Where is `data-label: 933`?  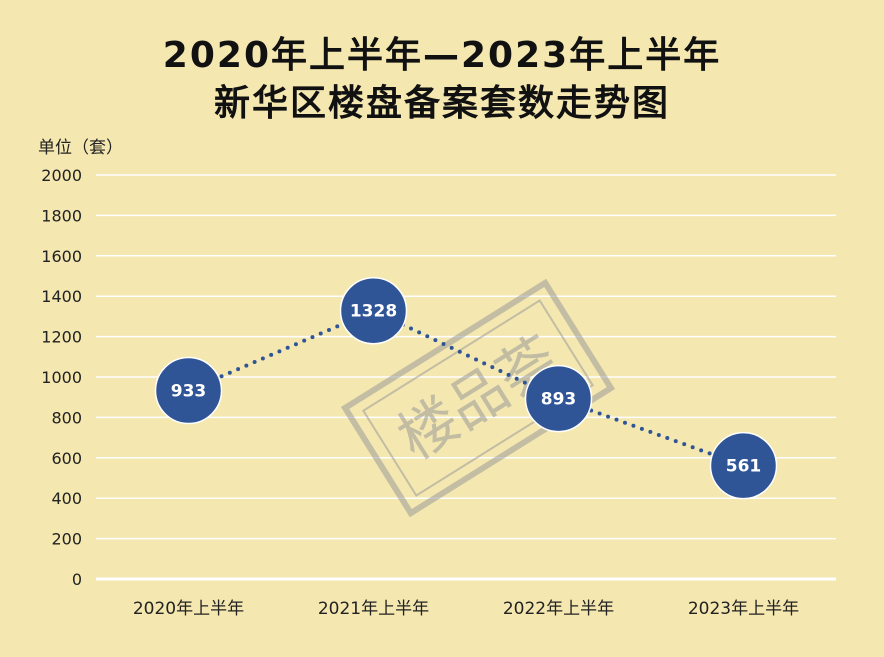
data-label: 933 is located at coordinates (189, 392).